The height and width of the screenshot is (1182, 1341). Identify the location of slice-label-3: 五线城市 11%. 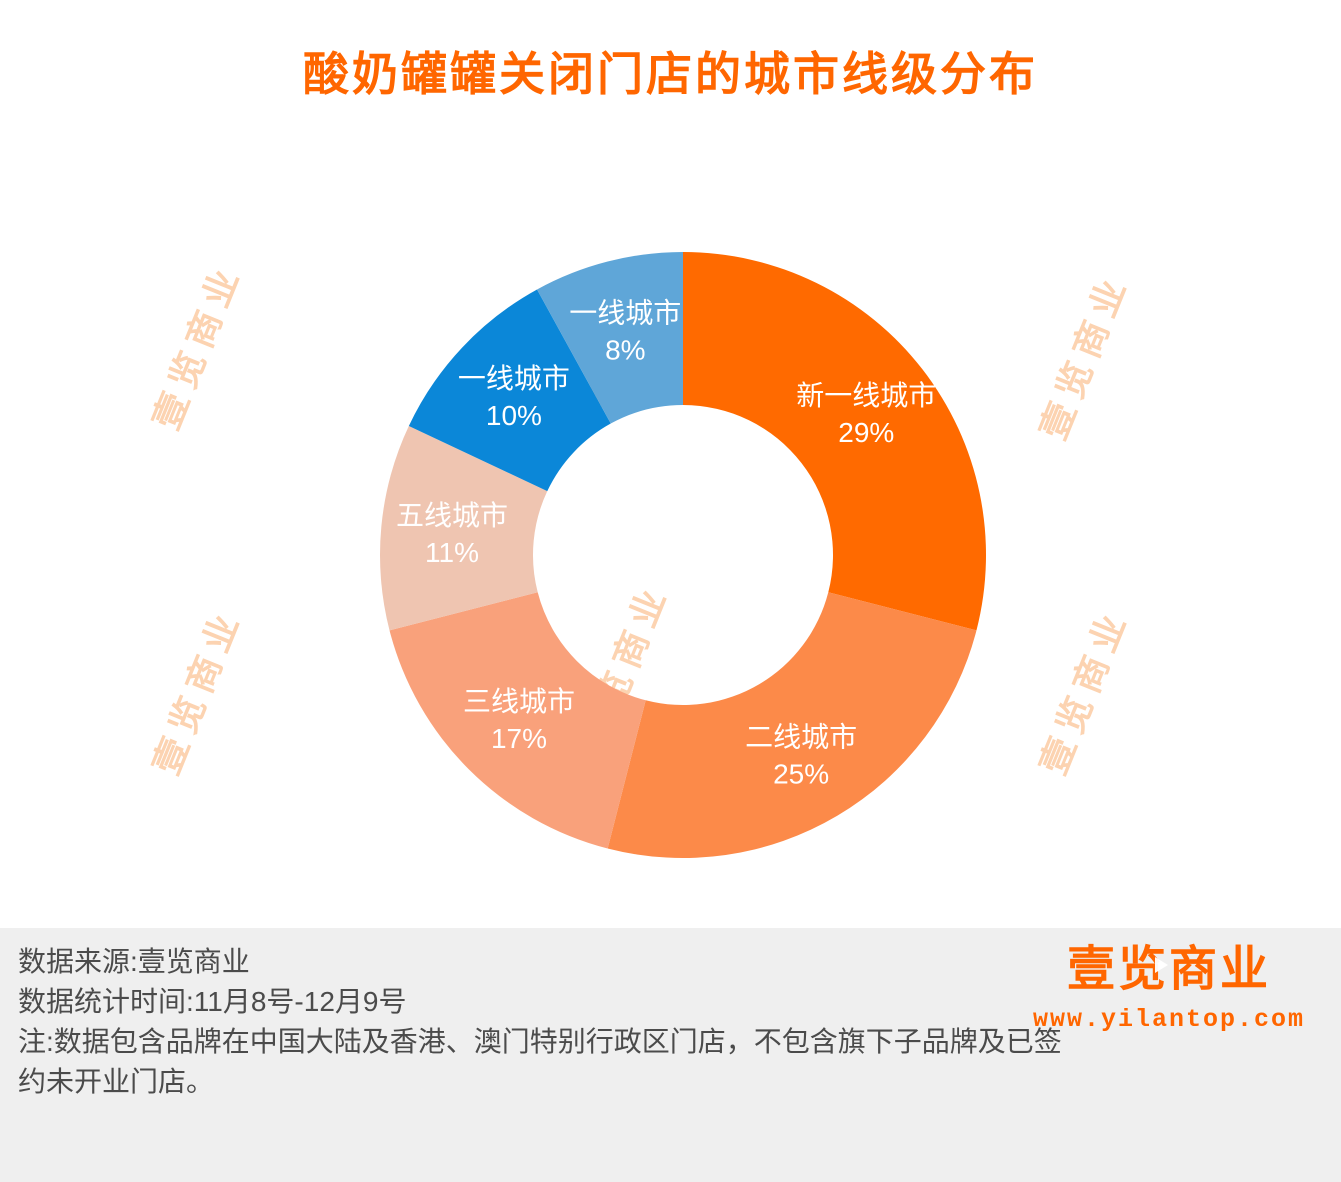
(452, 534).